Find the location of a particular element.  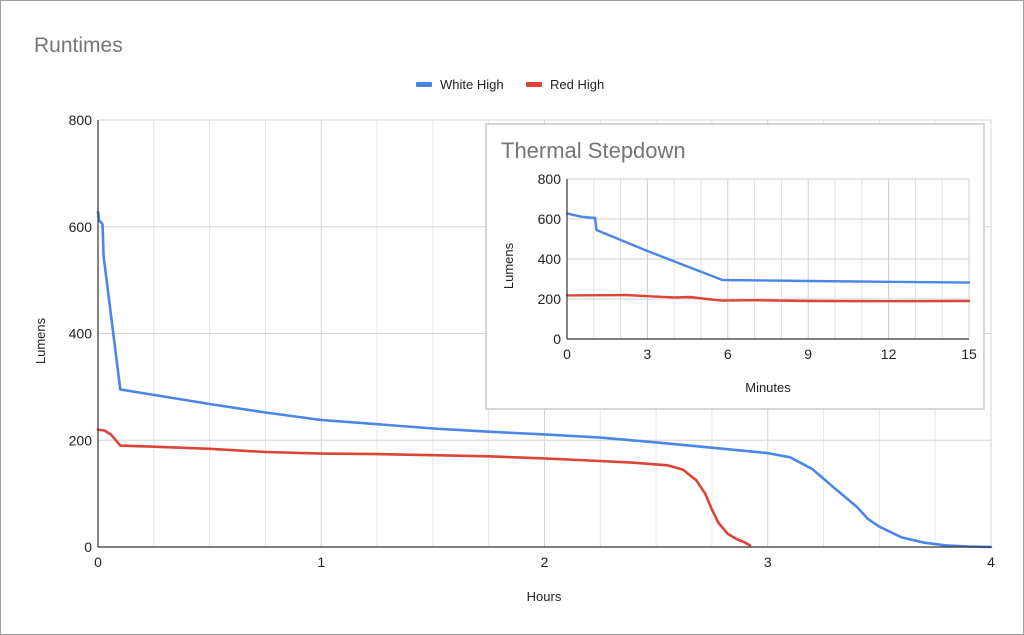

main-y-axis-label: Lumens is located at coordinates (40, 340).